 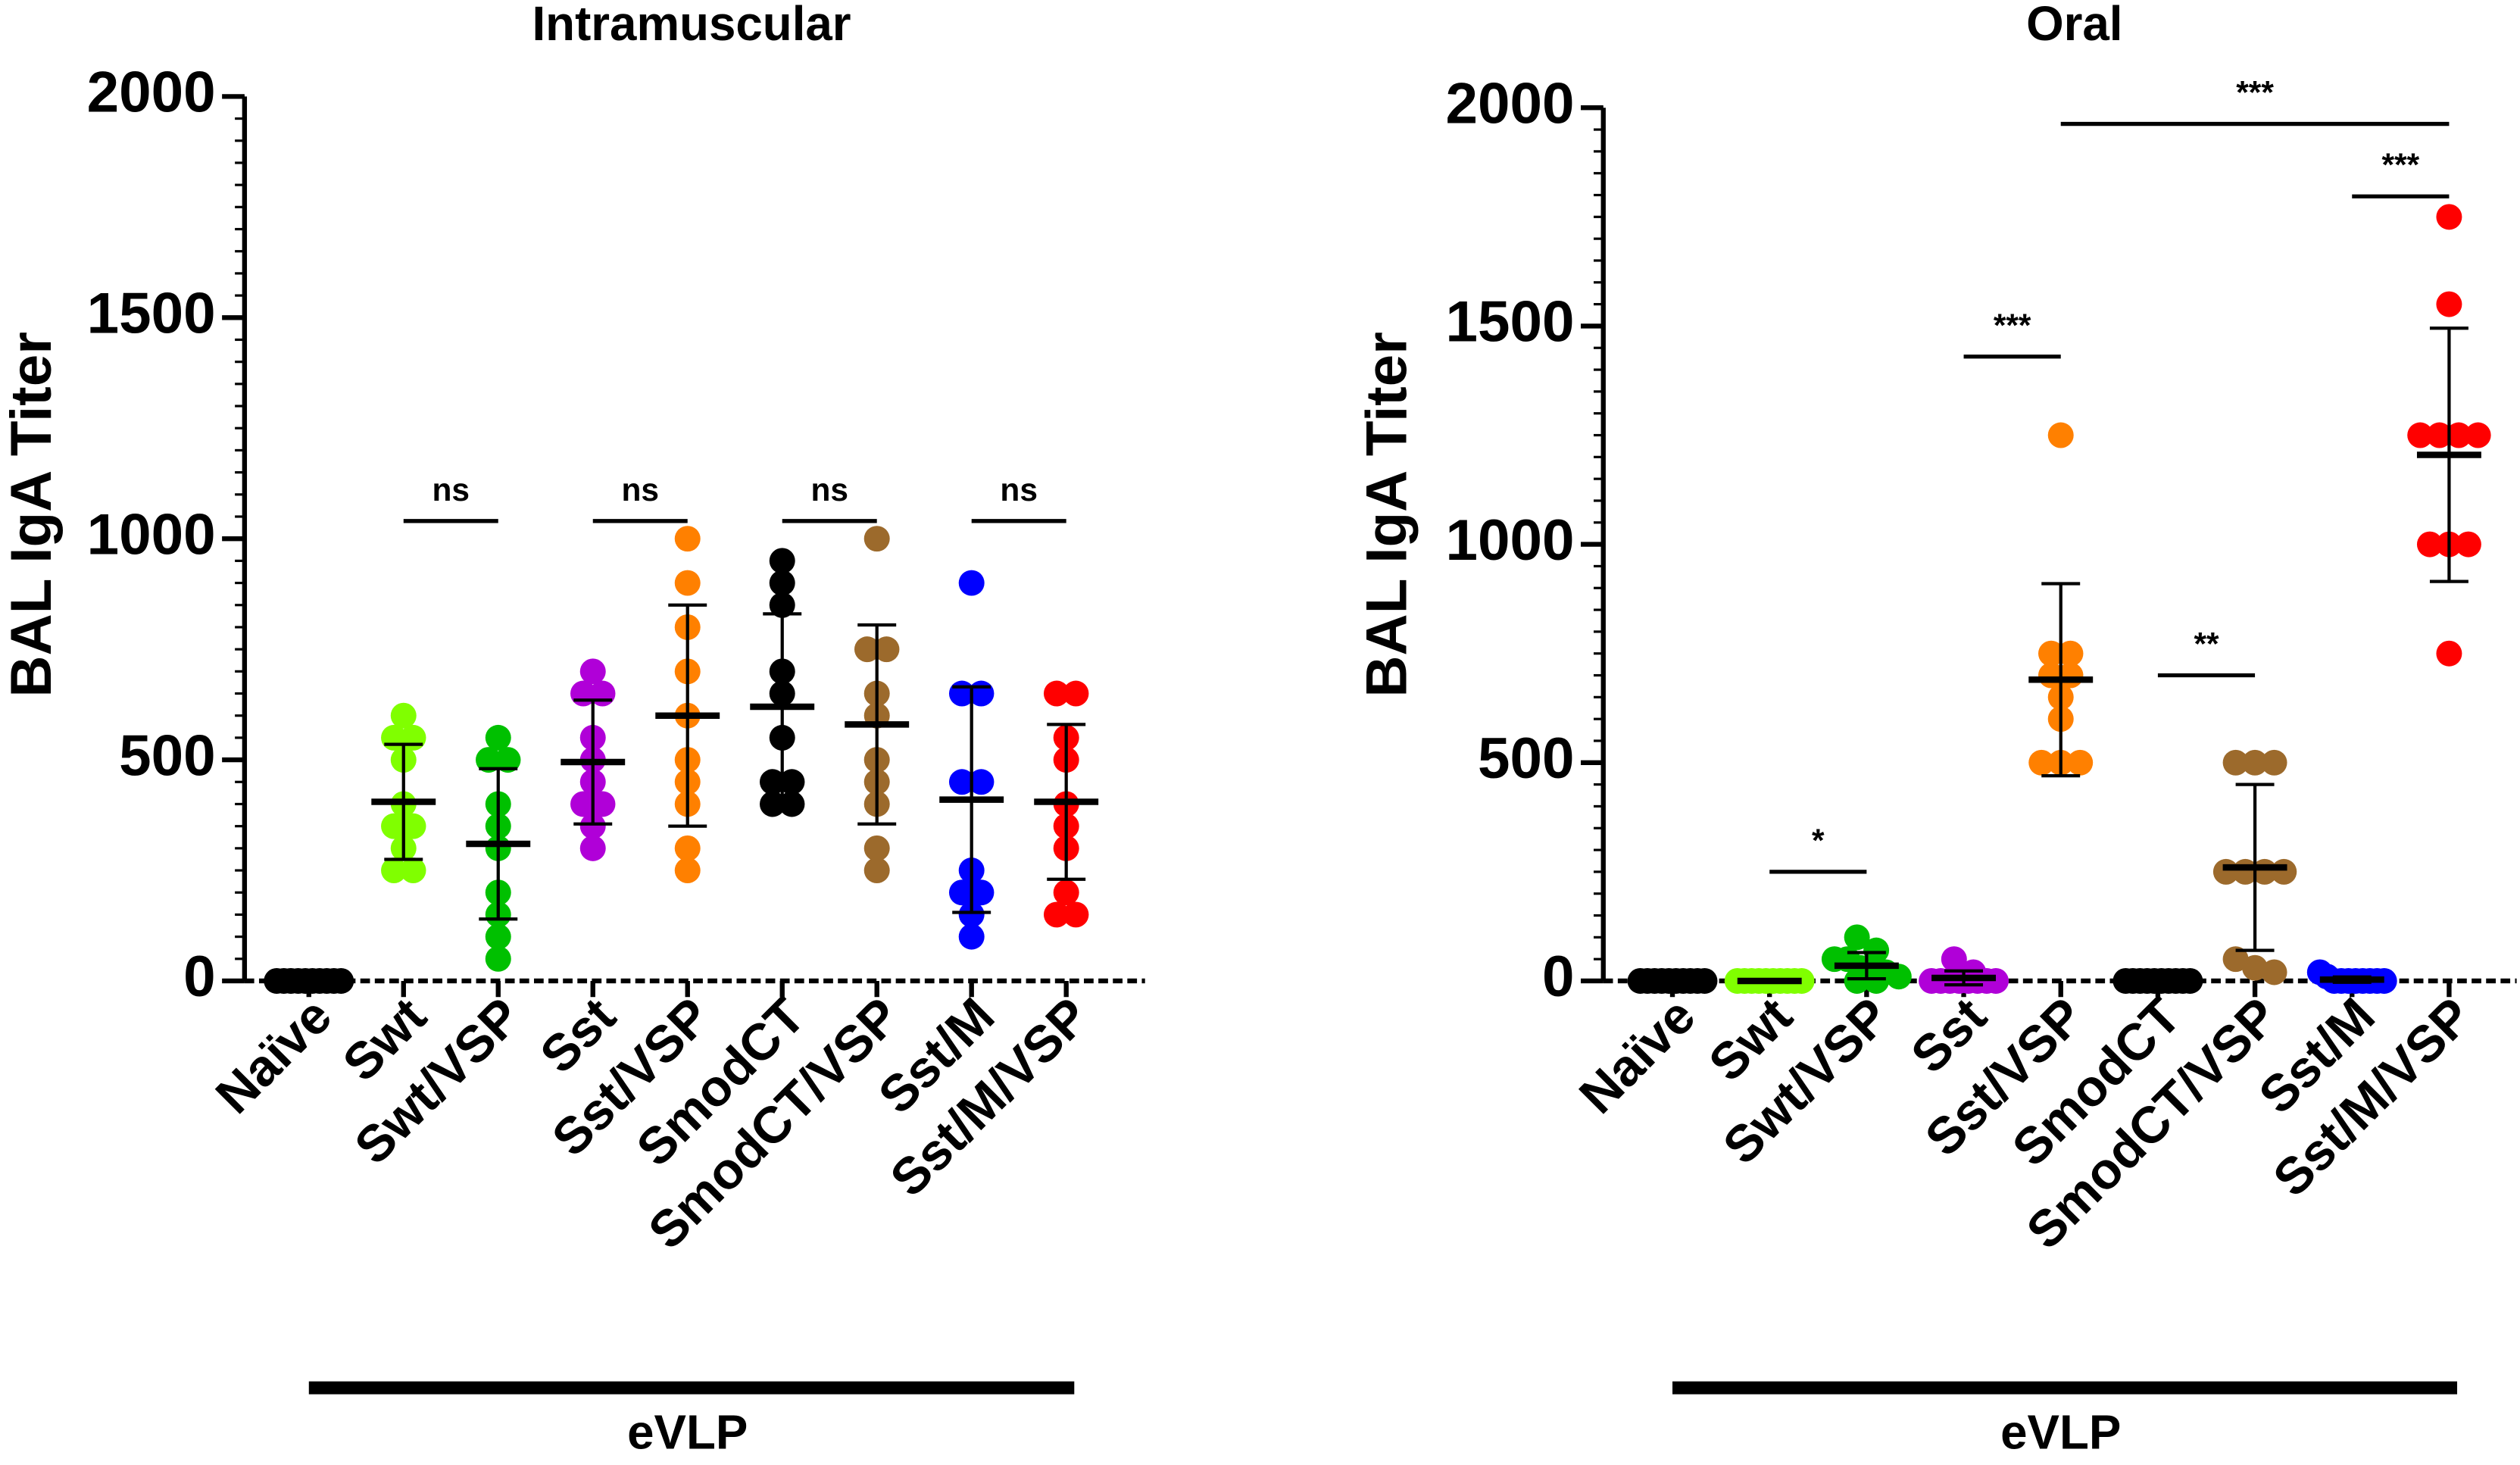 What do you see at coordinates (691, 25) in the screenshot?
I see `panel-title: Intramuscular` at bounding box center [691, 25].